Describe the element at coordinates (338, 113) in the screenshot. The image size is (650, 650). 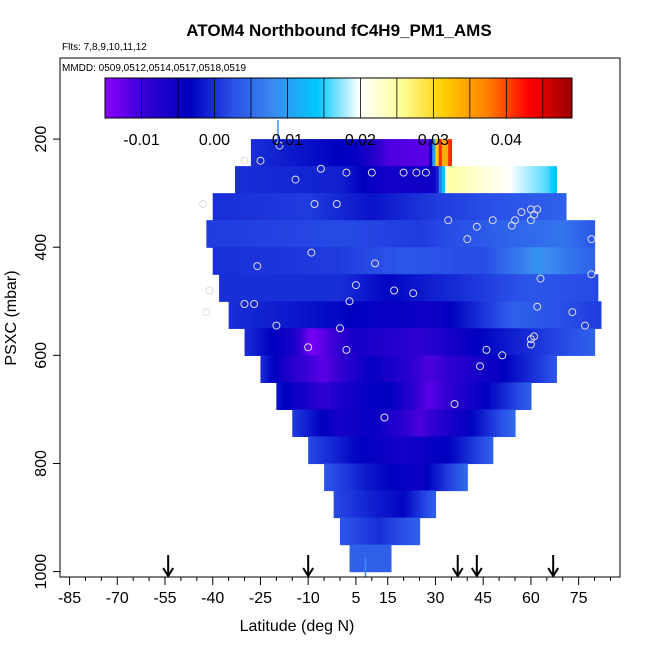
I see `colorbar: -0.01 0.00 0.01 0.02 0.03 0.04` at that location.